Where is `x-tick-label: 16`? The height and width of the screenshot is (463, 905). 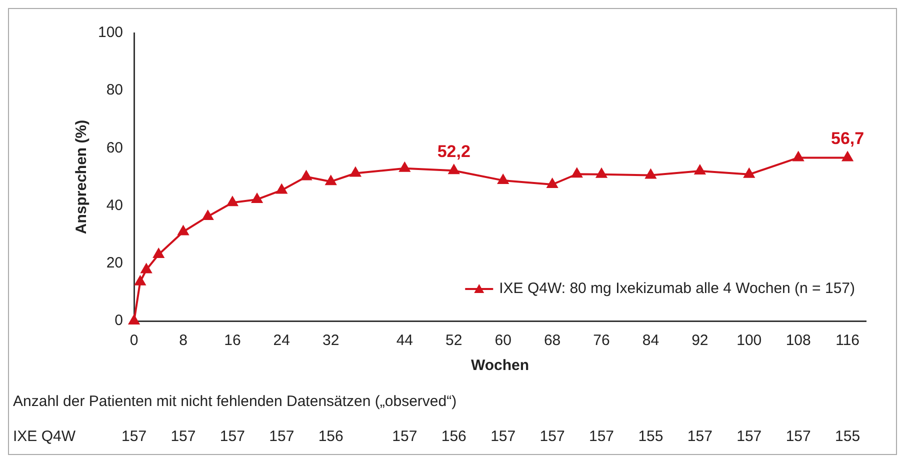 x-tick-label: 16 is located at coordinates (232, 341).